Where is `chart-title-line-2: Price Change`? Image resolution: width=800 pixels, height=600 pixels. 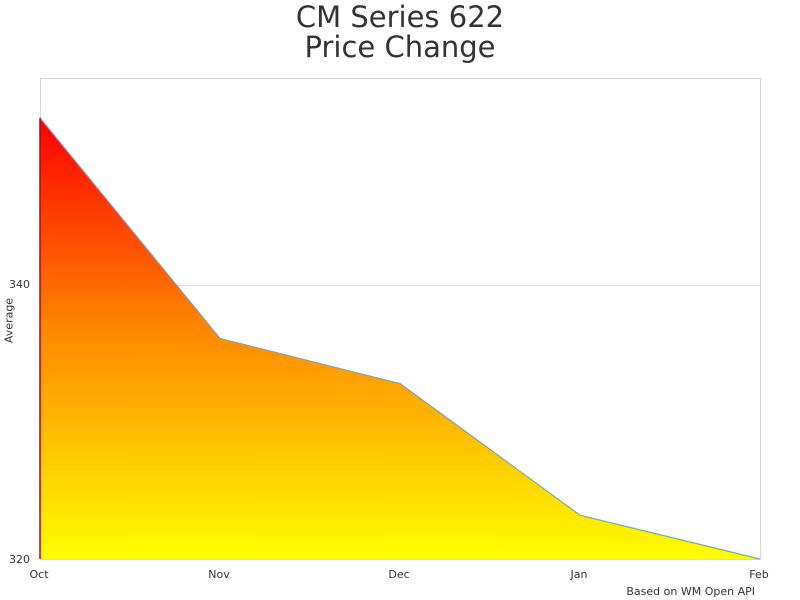 chart-title-line-2: Price Change is located at coordinates (400, 47).